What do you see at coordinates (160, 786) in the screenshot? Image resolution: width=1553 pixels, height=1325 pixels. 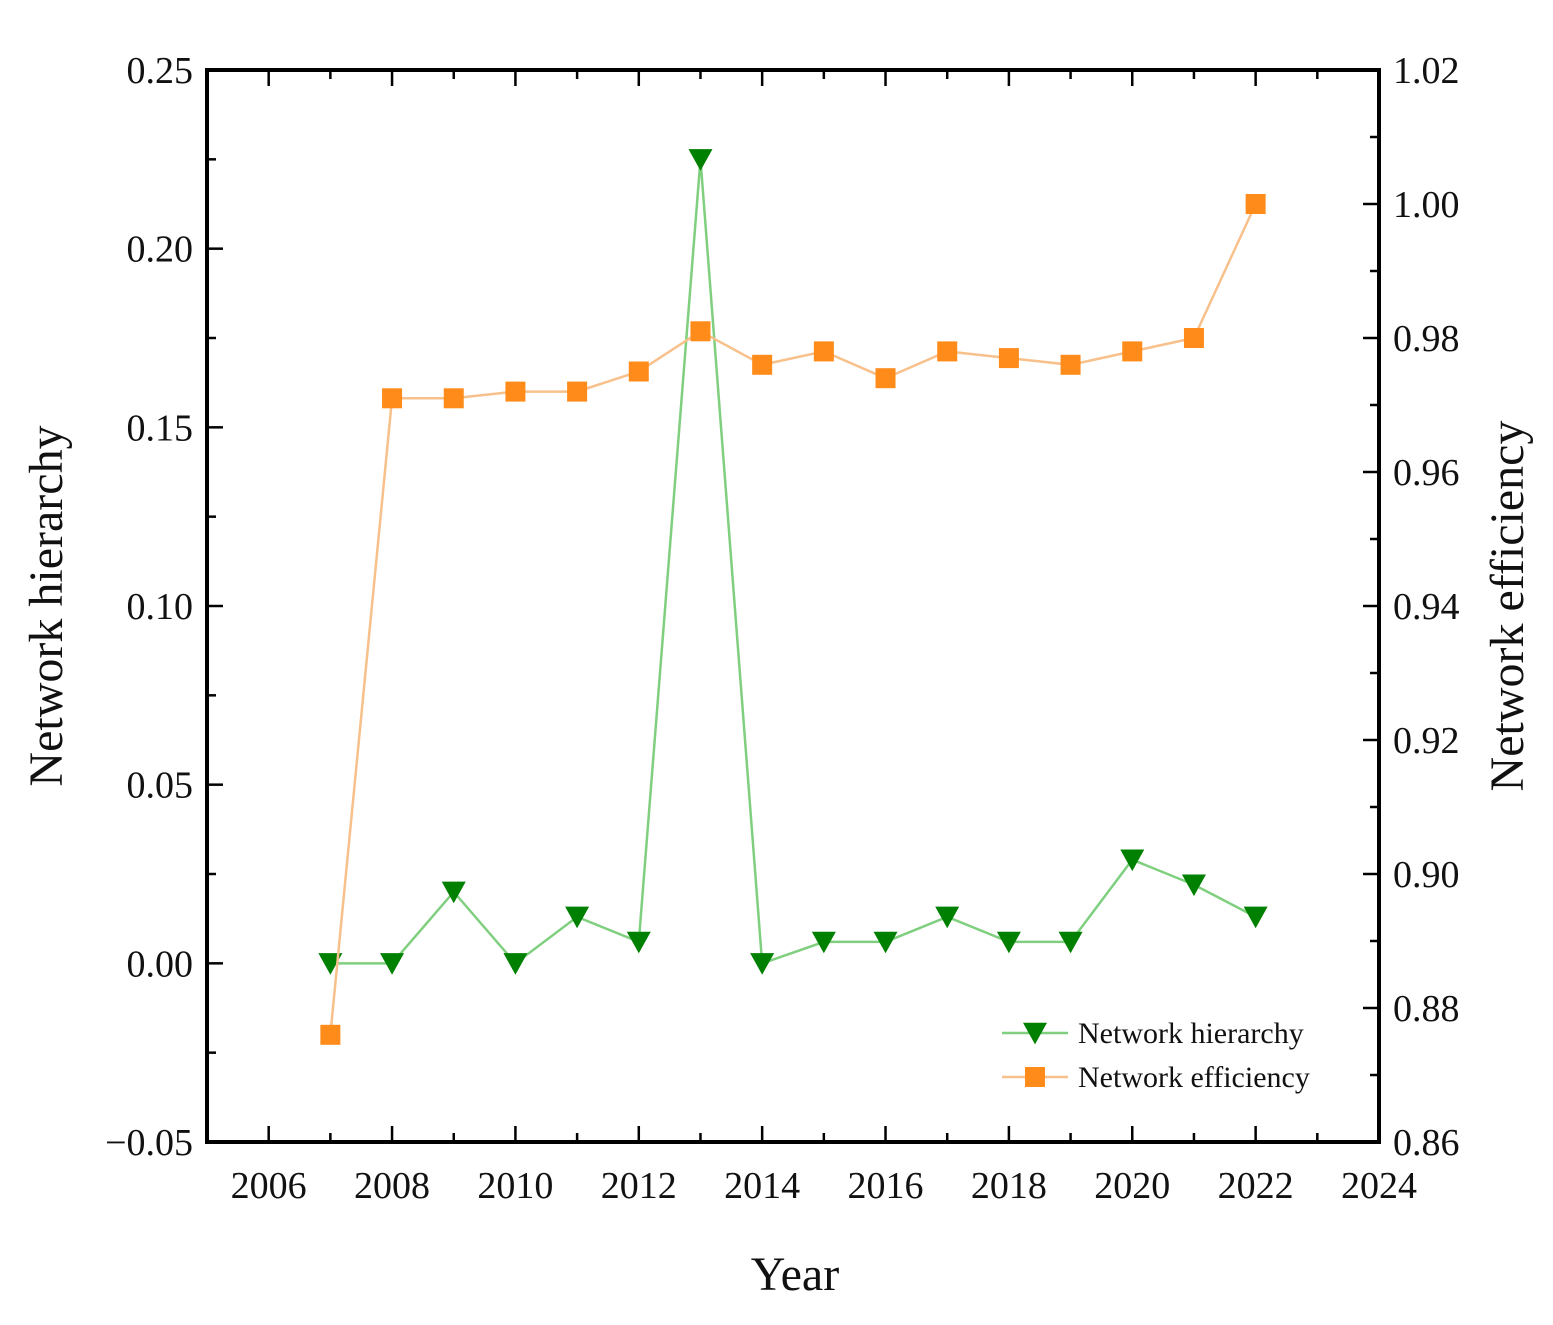 I see `left-y-tick-label: 0.05` at bounding box center [160, 786].